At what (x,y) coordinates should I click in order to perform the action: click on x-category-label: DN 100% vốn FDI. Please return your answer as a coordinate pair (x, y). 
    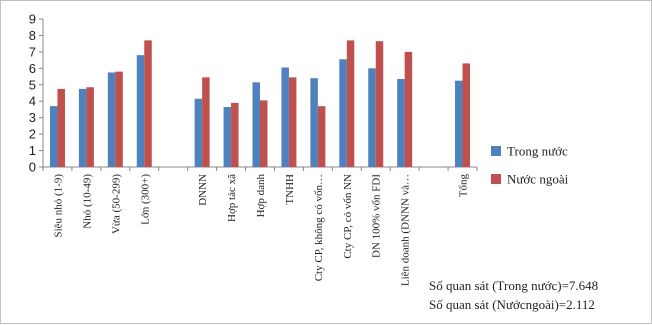
    Looking at the image, I should click on (377, 216).